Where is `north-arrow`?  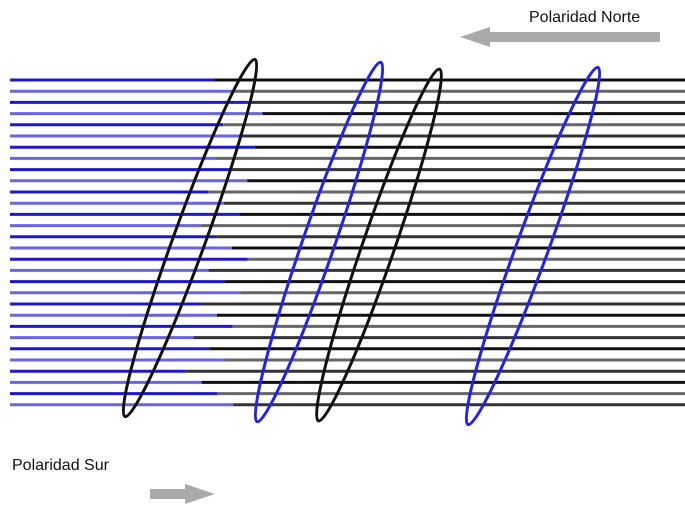
north-arrow is located at coordinates (560, 37).